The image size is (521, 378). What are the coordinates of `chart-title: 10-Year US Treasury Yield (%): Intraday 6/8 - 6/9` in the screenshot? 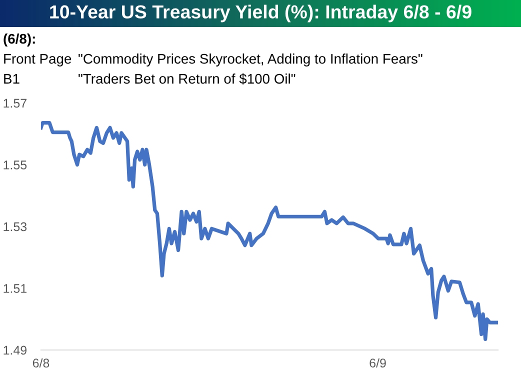 It's located at (261, 13).